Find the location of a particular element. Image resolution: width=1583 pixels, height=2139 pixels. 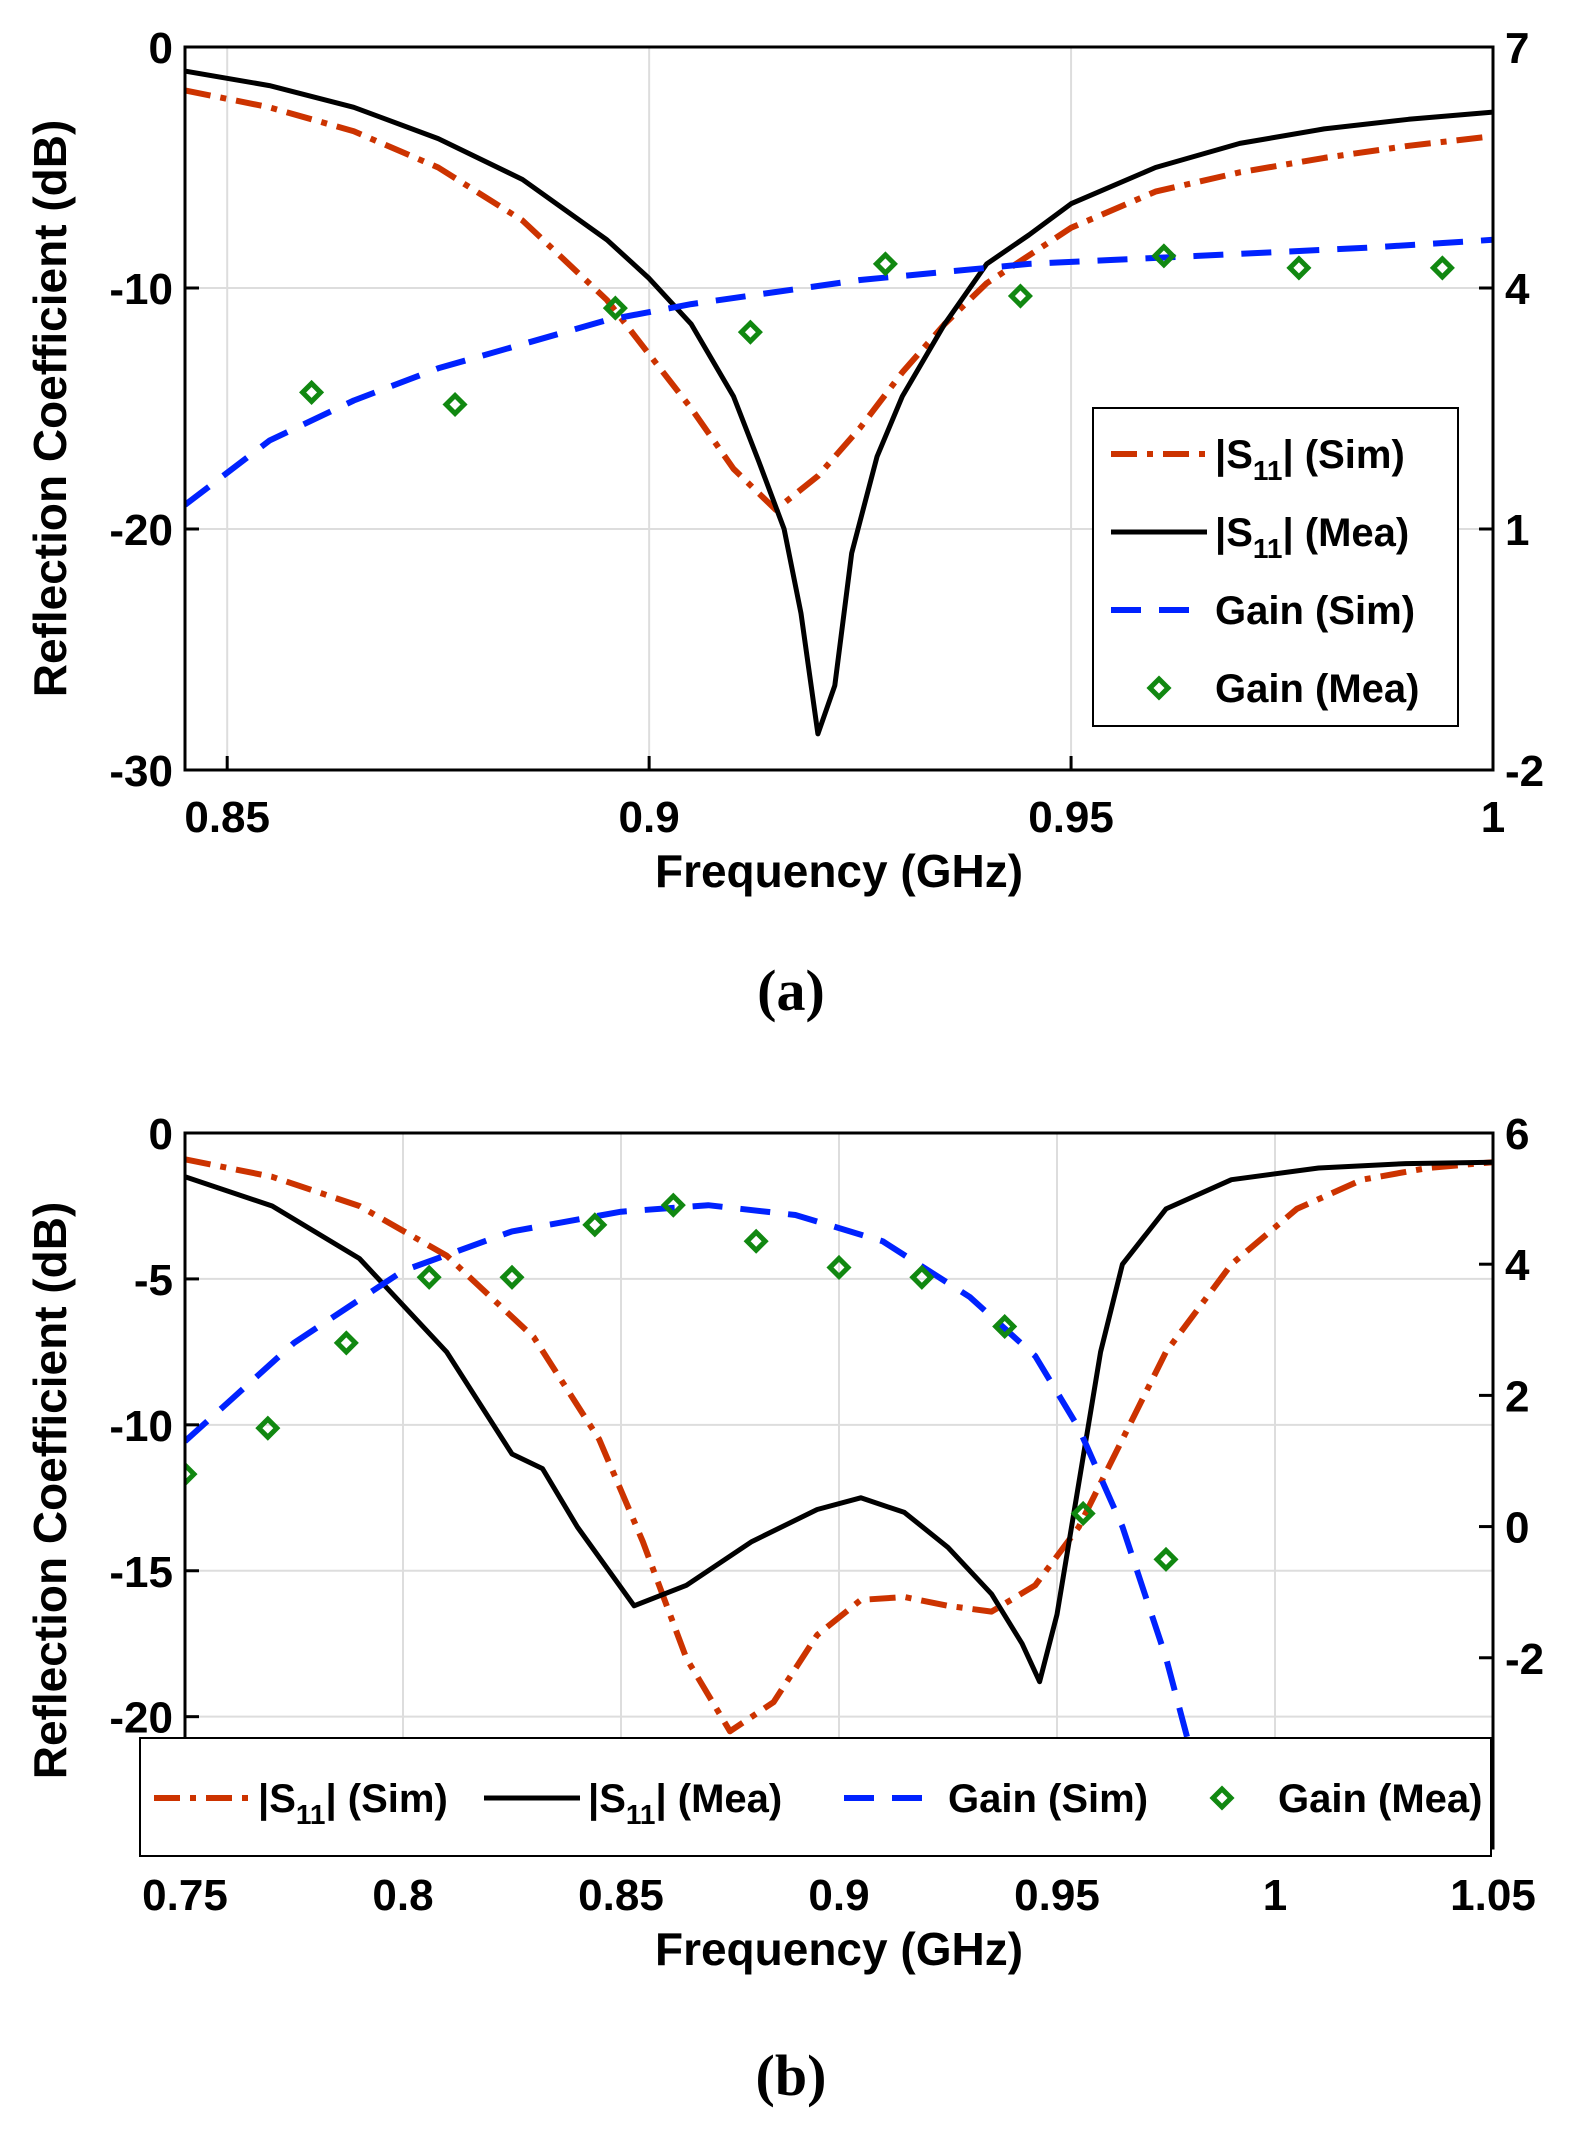

x-tick-label: 0.75 is located at coordinates (185, 1895).